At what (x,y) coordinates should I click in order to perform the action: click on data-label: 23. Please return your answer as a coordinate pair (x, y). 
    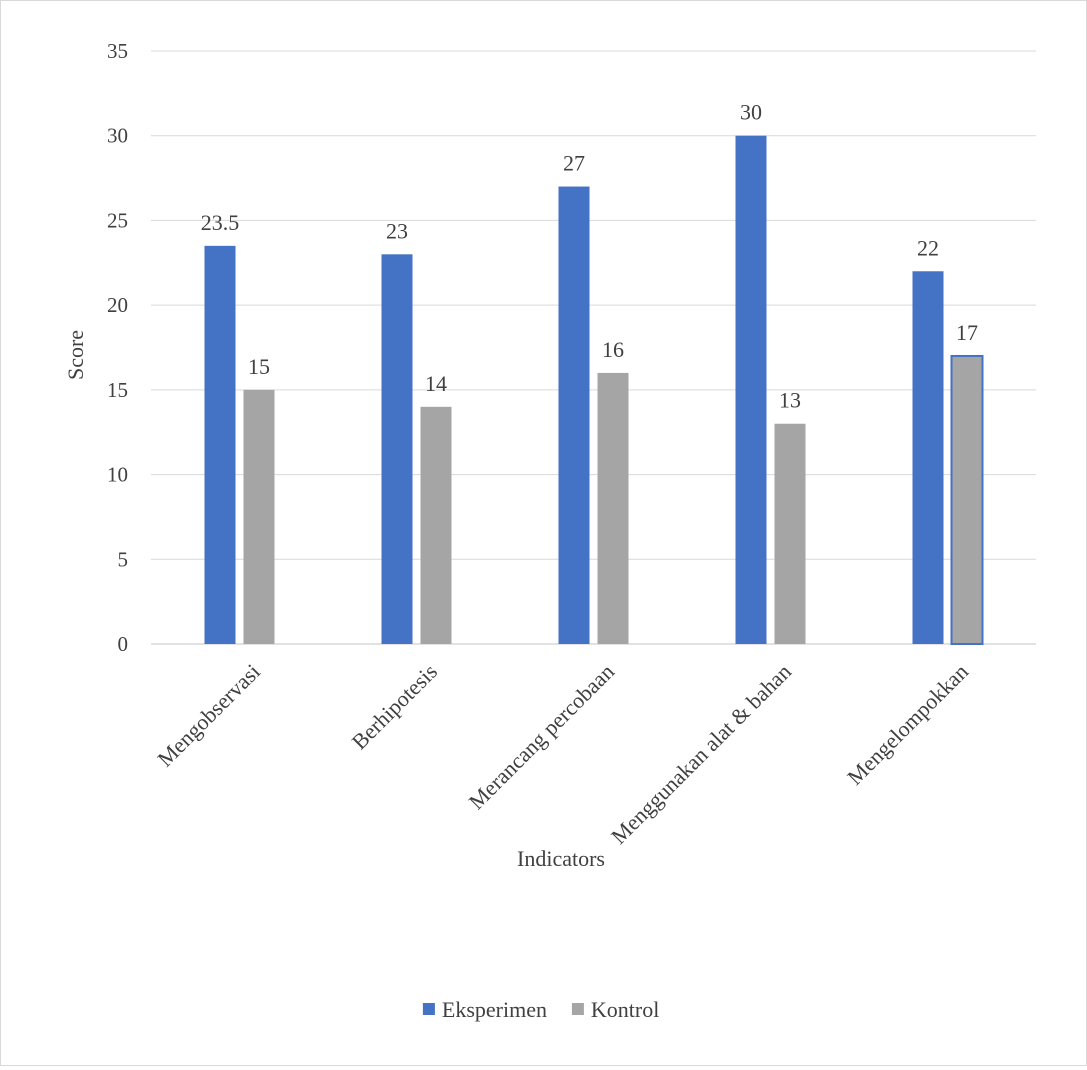
    Looking at the image, I should click on (397, 230).